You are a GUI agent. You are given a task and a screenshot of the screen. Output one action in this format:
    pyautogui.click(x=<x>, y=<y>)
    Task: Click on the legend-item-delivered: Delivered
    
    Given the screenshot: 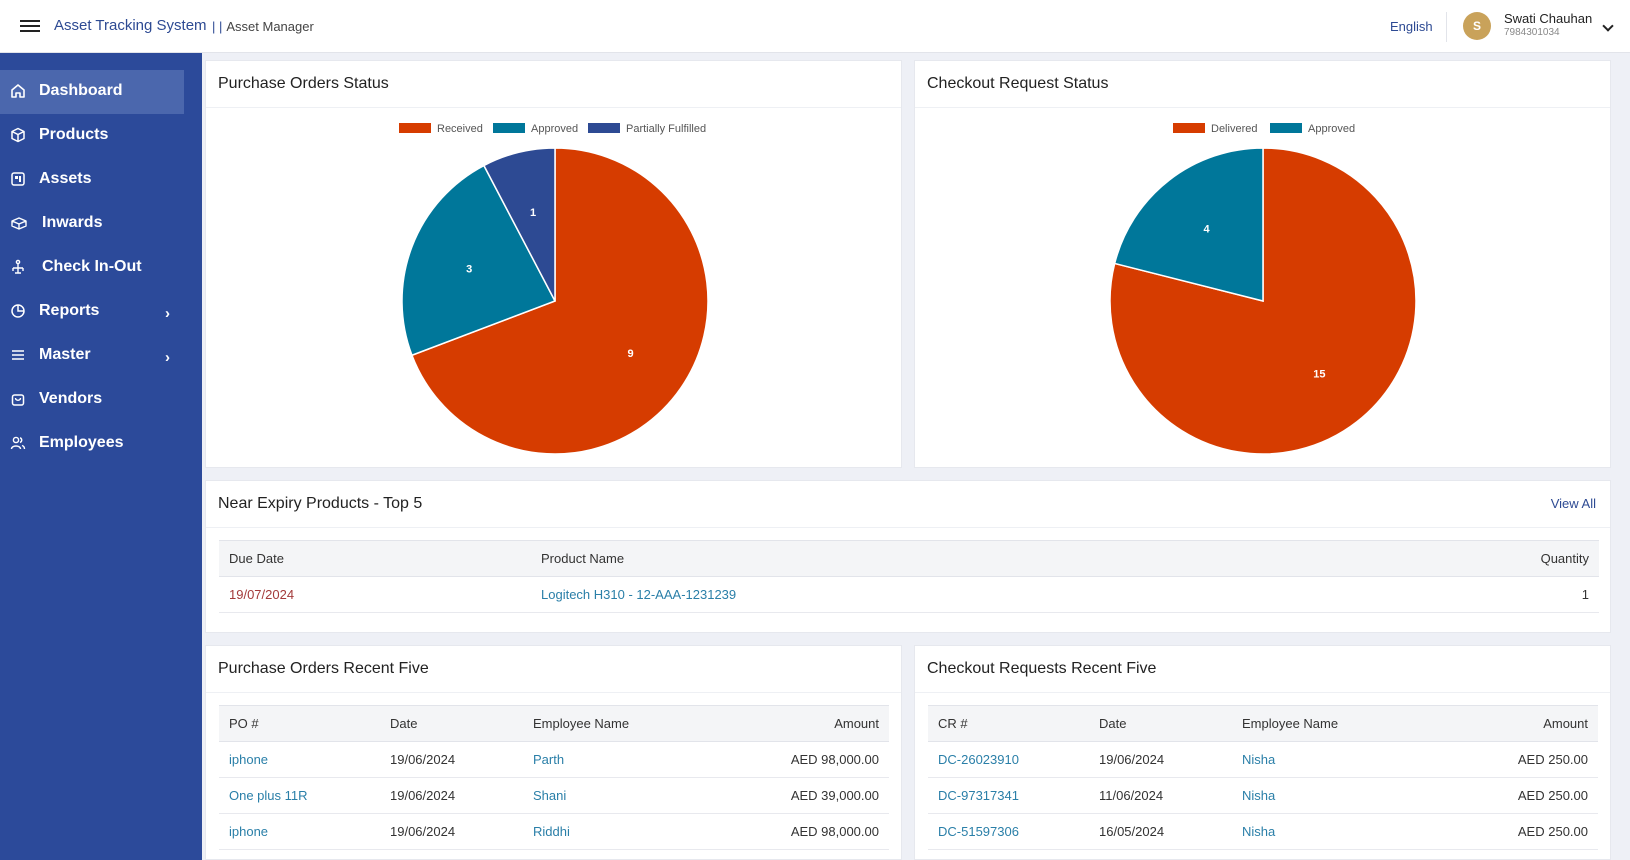 What is the action you would take?
    pyautogui.click(x=1215, y=129)
    